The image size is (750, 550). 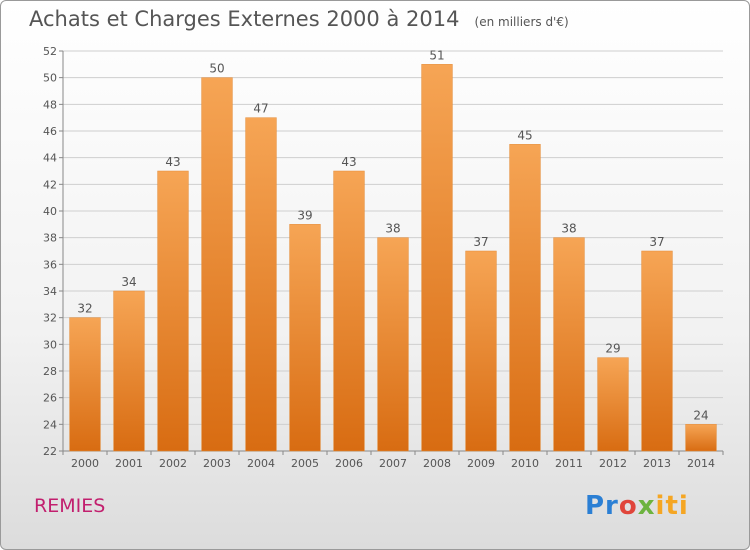 I want to click on x-tick-label: 2004, so click(x=261, y=463).